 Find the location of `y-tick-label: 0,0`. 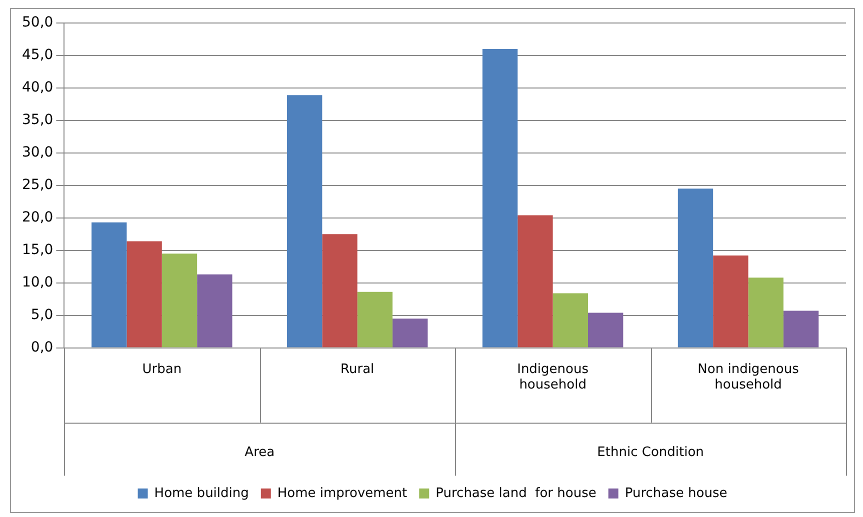

y-tick-label: 0,0 is located at coordinates (42, 347).